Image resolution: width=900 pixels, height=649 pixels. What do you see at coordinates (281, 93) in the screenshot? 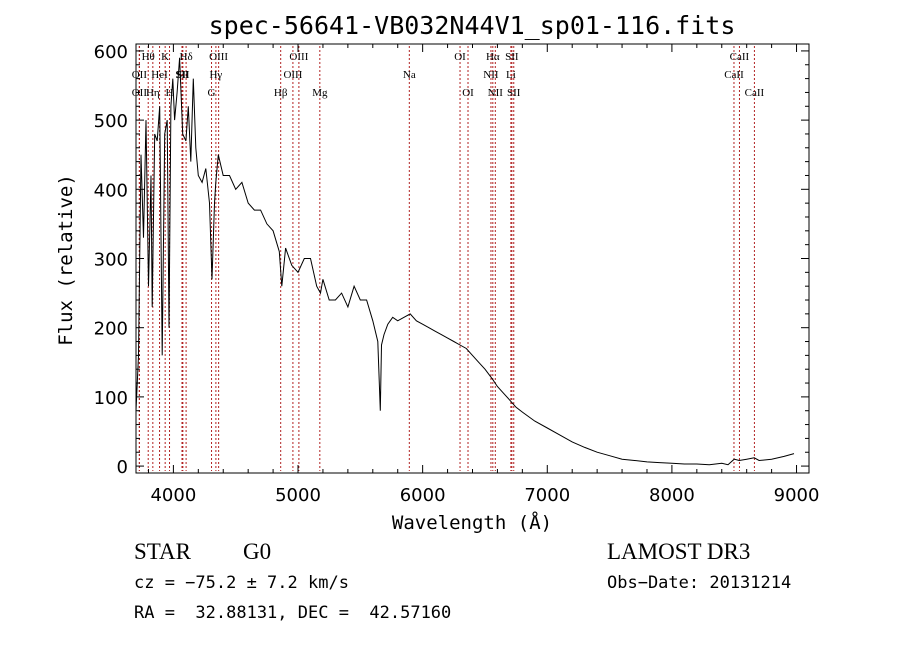
I see `spectral-line-label: Hβ` at bounding box center [281, 93].